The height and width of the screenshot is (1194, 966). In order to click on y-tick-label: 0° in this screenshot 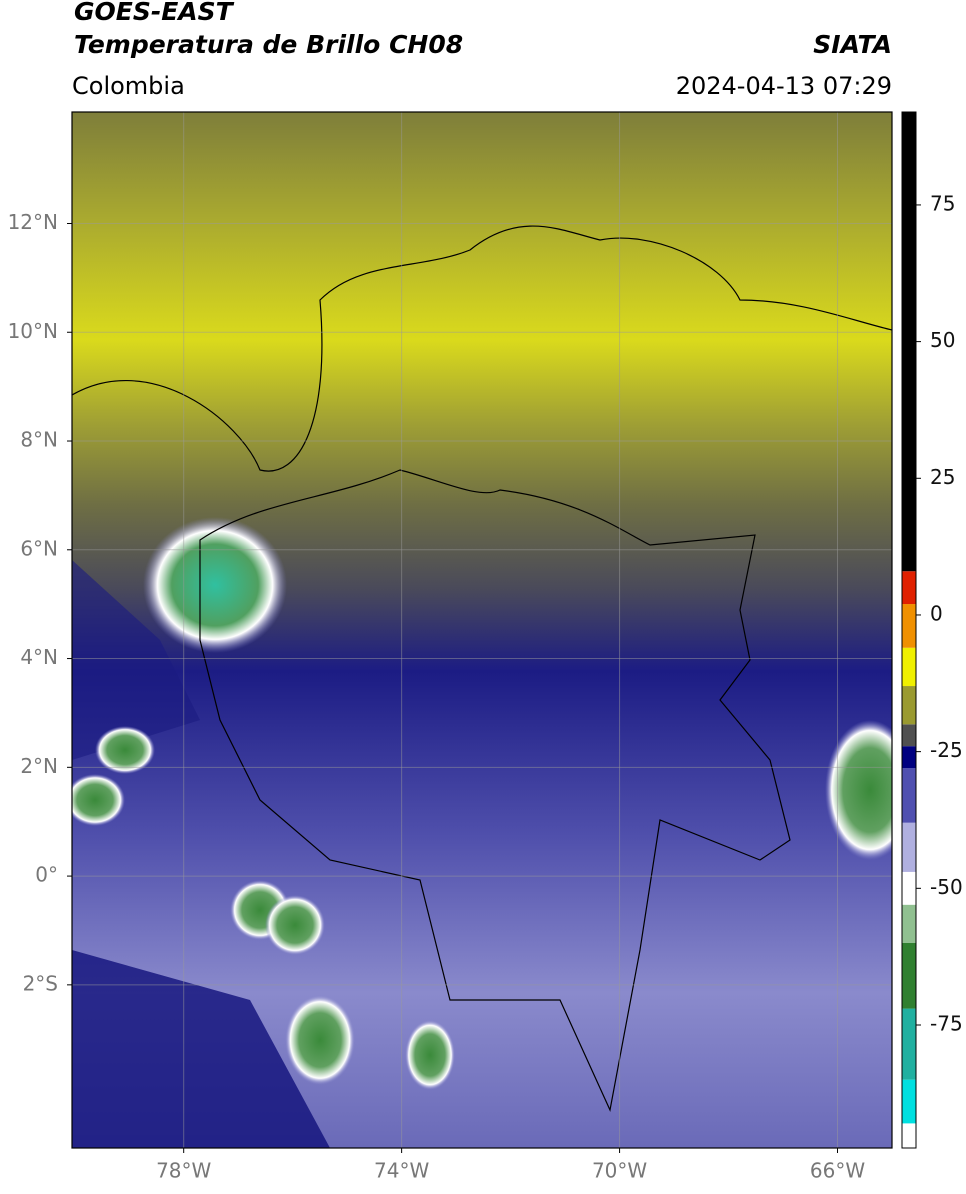, I will do `click(46, 875)`.